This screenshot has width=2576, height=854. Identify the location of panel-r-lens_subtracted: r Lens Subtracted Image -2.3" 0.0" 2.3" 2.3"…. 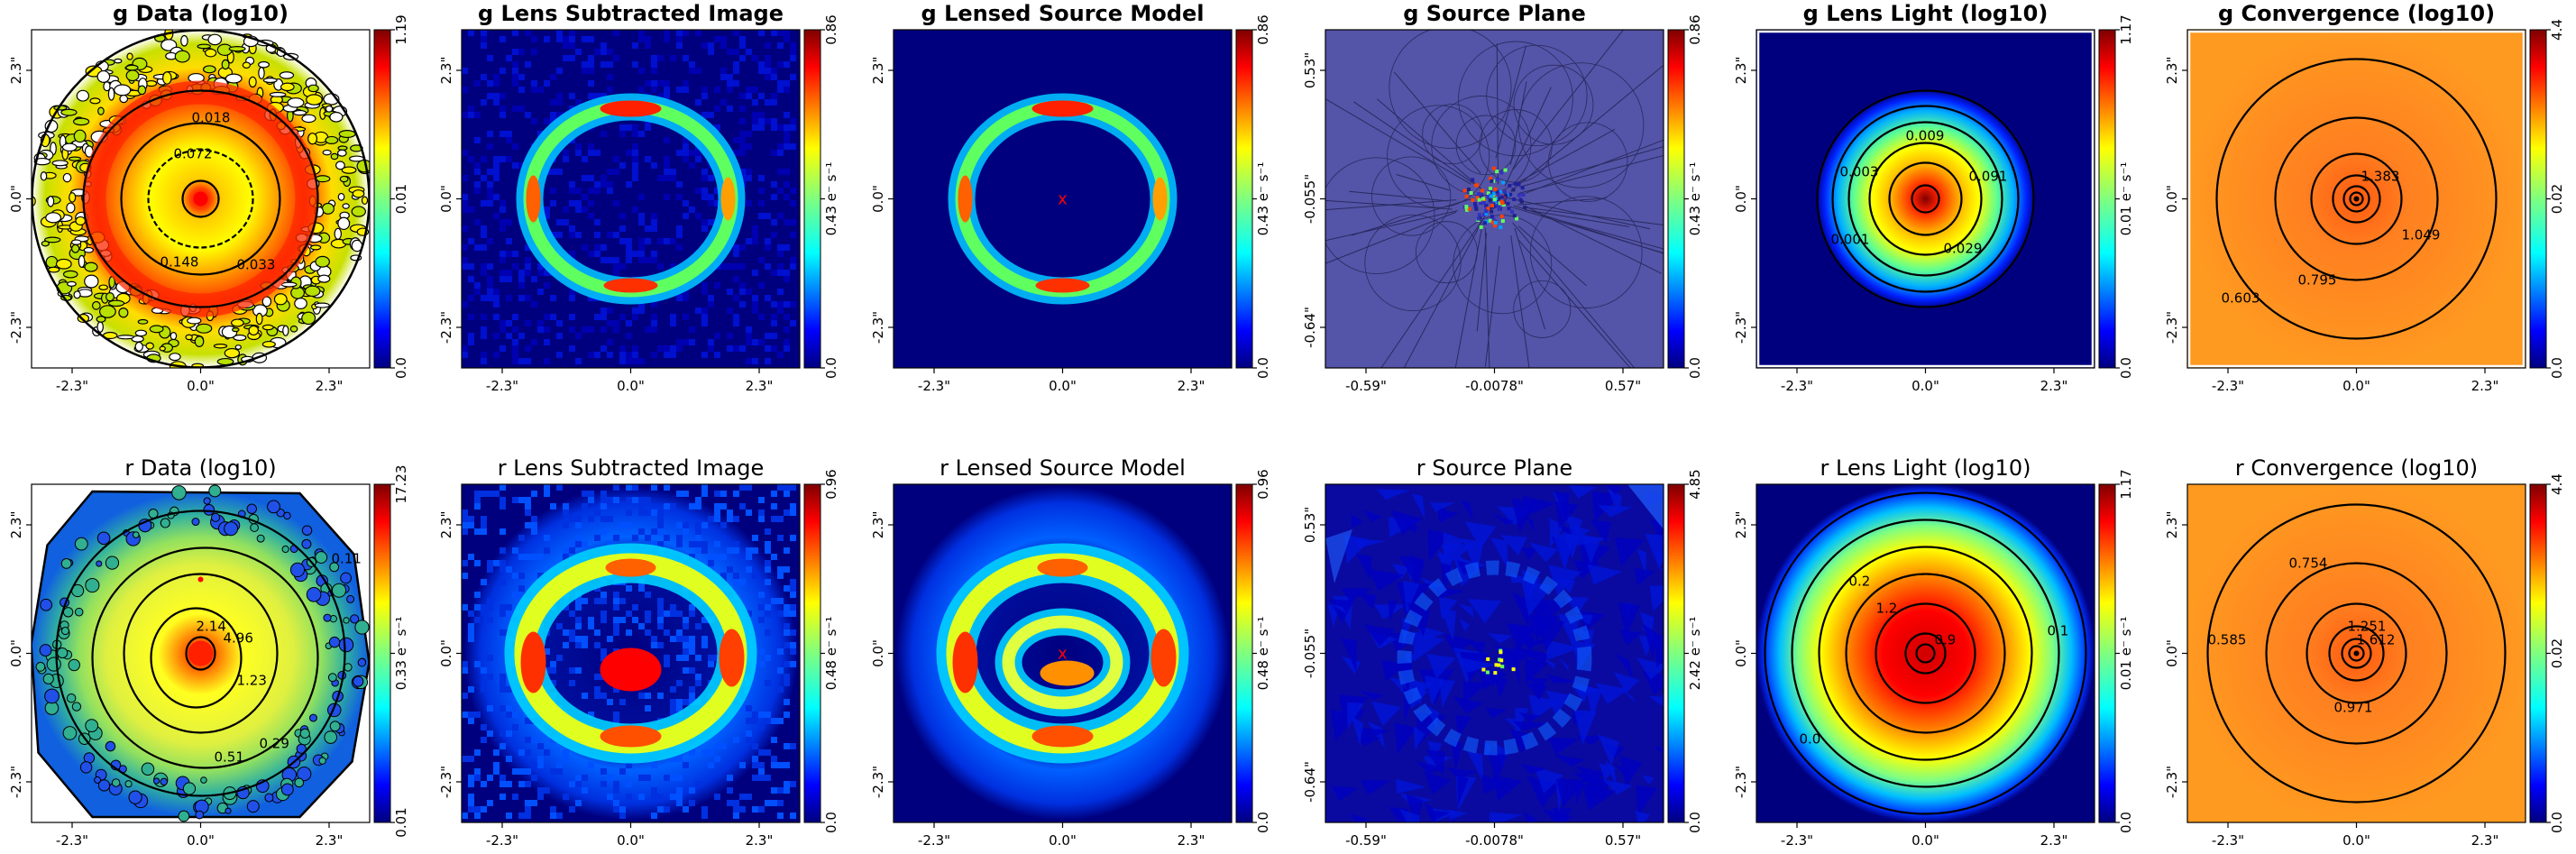
(638, 652).